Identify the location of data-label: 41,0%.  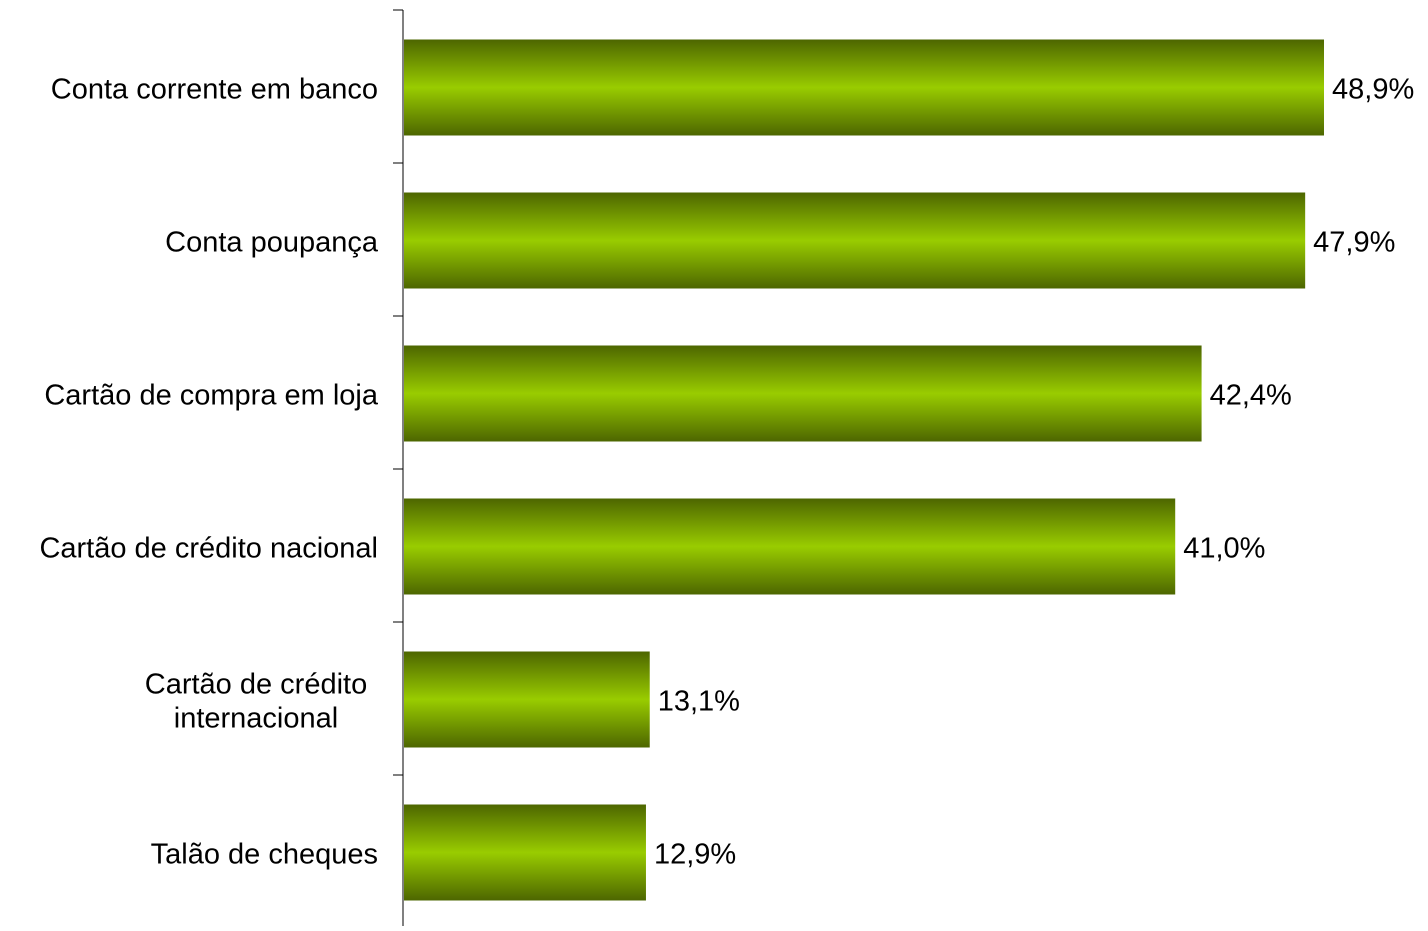
(1224, 549).